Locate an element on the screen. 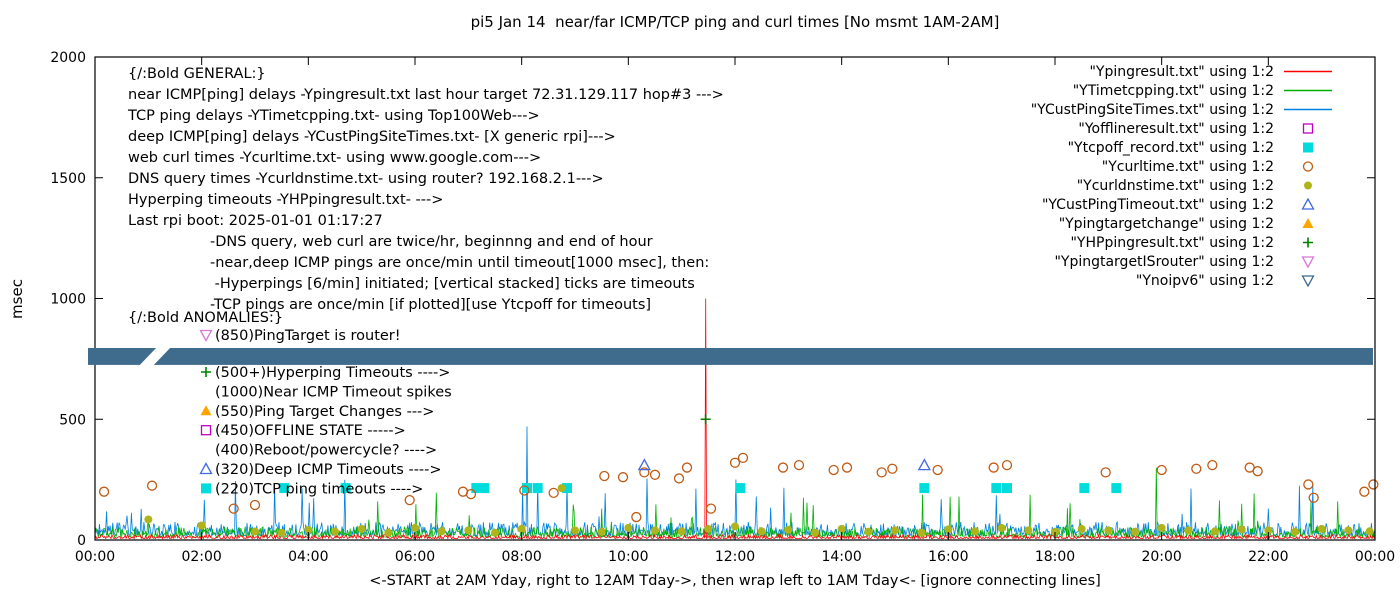 The height and width of the screenshot is (600, 1400). legend-label: "Ynoipv6" using 1:2 is located at coordinates (1205, 281).